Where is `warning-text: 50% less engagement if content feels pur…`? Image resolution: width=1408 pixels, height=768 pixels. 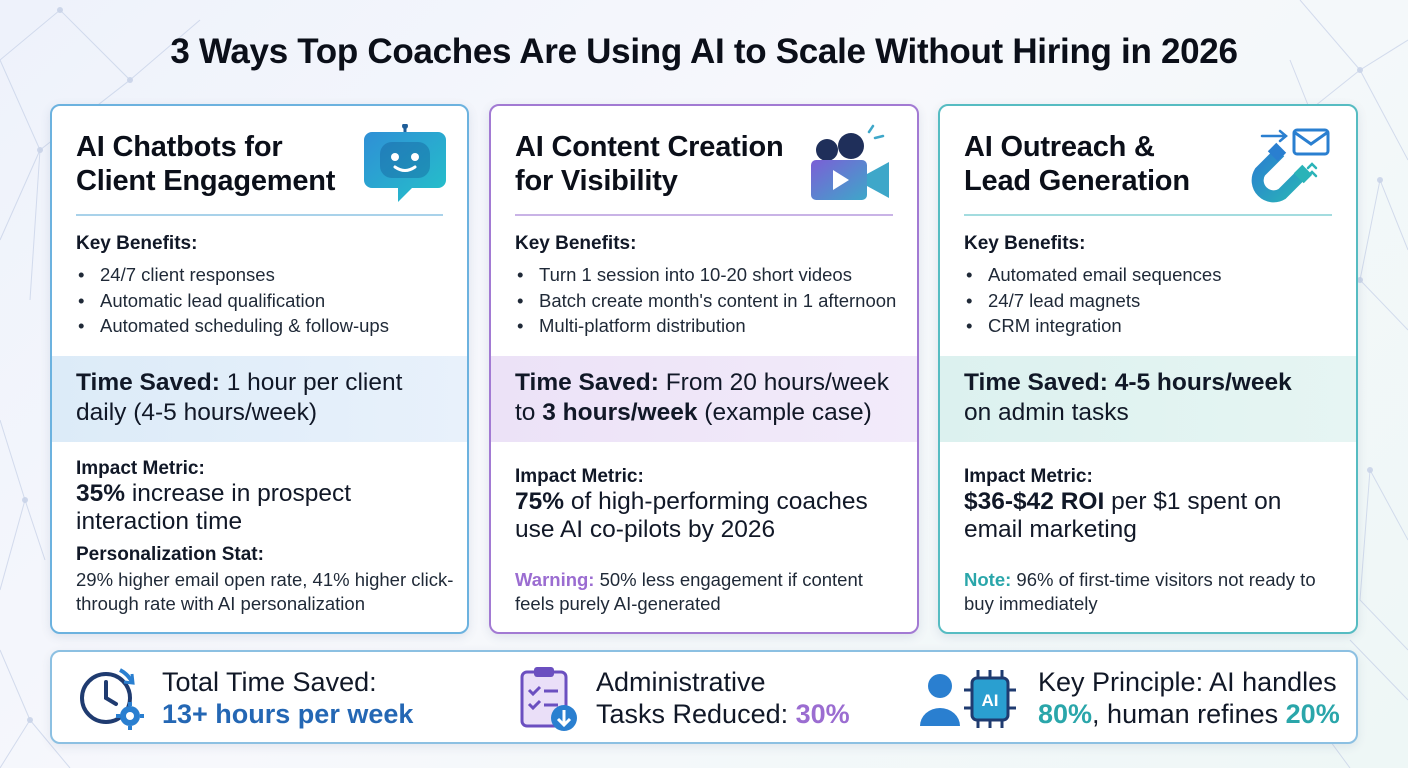
warning-text: 50% less engagement if content feels pur… is located at coordinates (689, 591).